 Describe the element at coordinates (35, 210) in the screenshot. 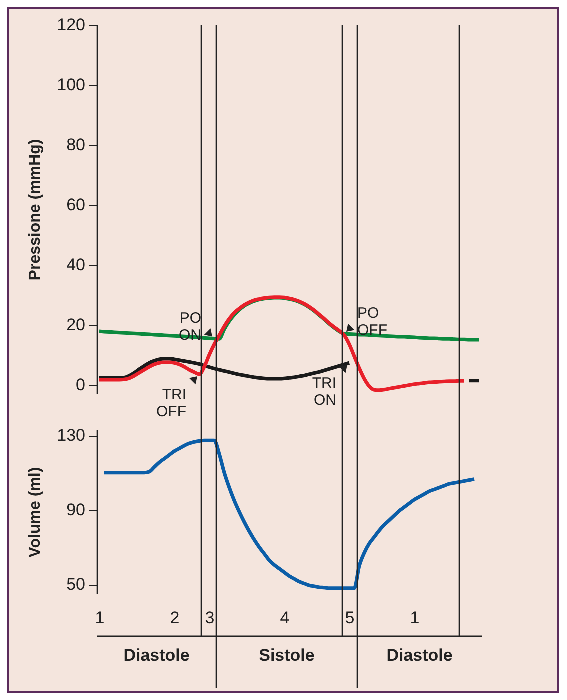

I see `y-axis-title: Pressione (mmHg)` at that location.